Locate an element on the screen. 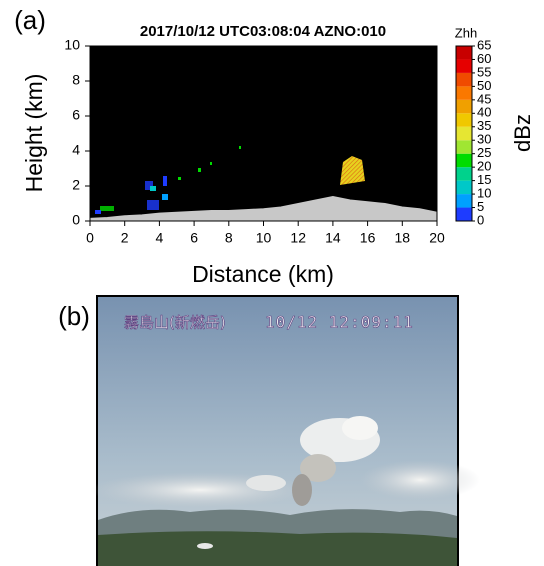  colorbar-frame is located at coordinates (464, 133).